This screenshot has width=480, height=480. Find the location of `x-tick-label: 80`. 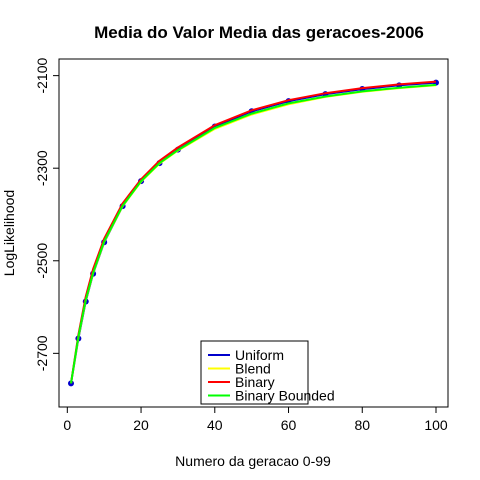

x-tick-label: 80 is located at coordinates (362, 425).